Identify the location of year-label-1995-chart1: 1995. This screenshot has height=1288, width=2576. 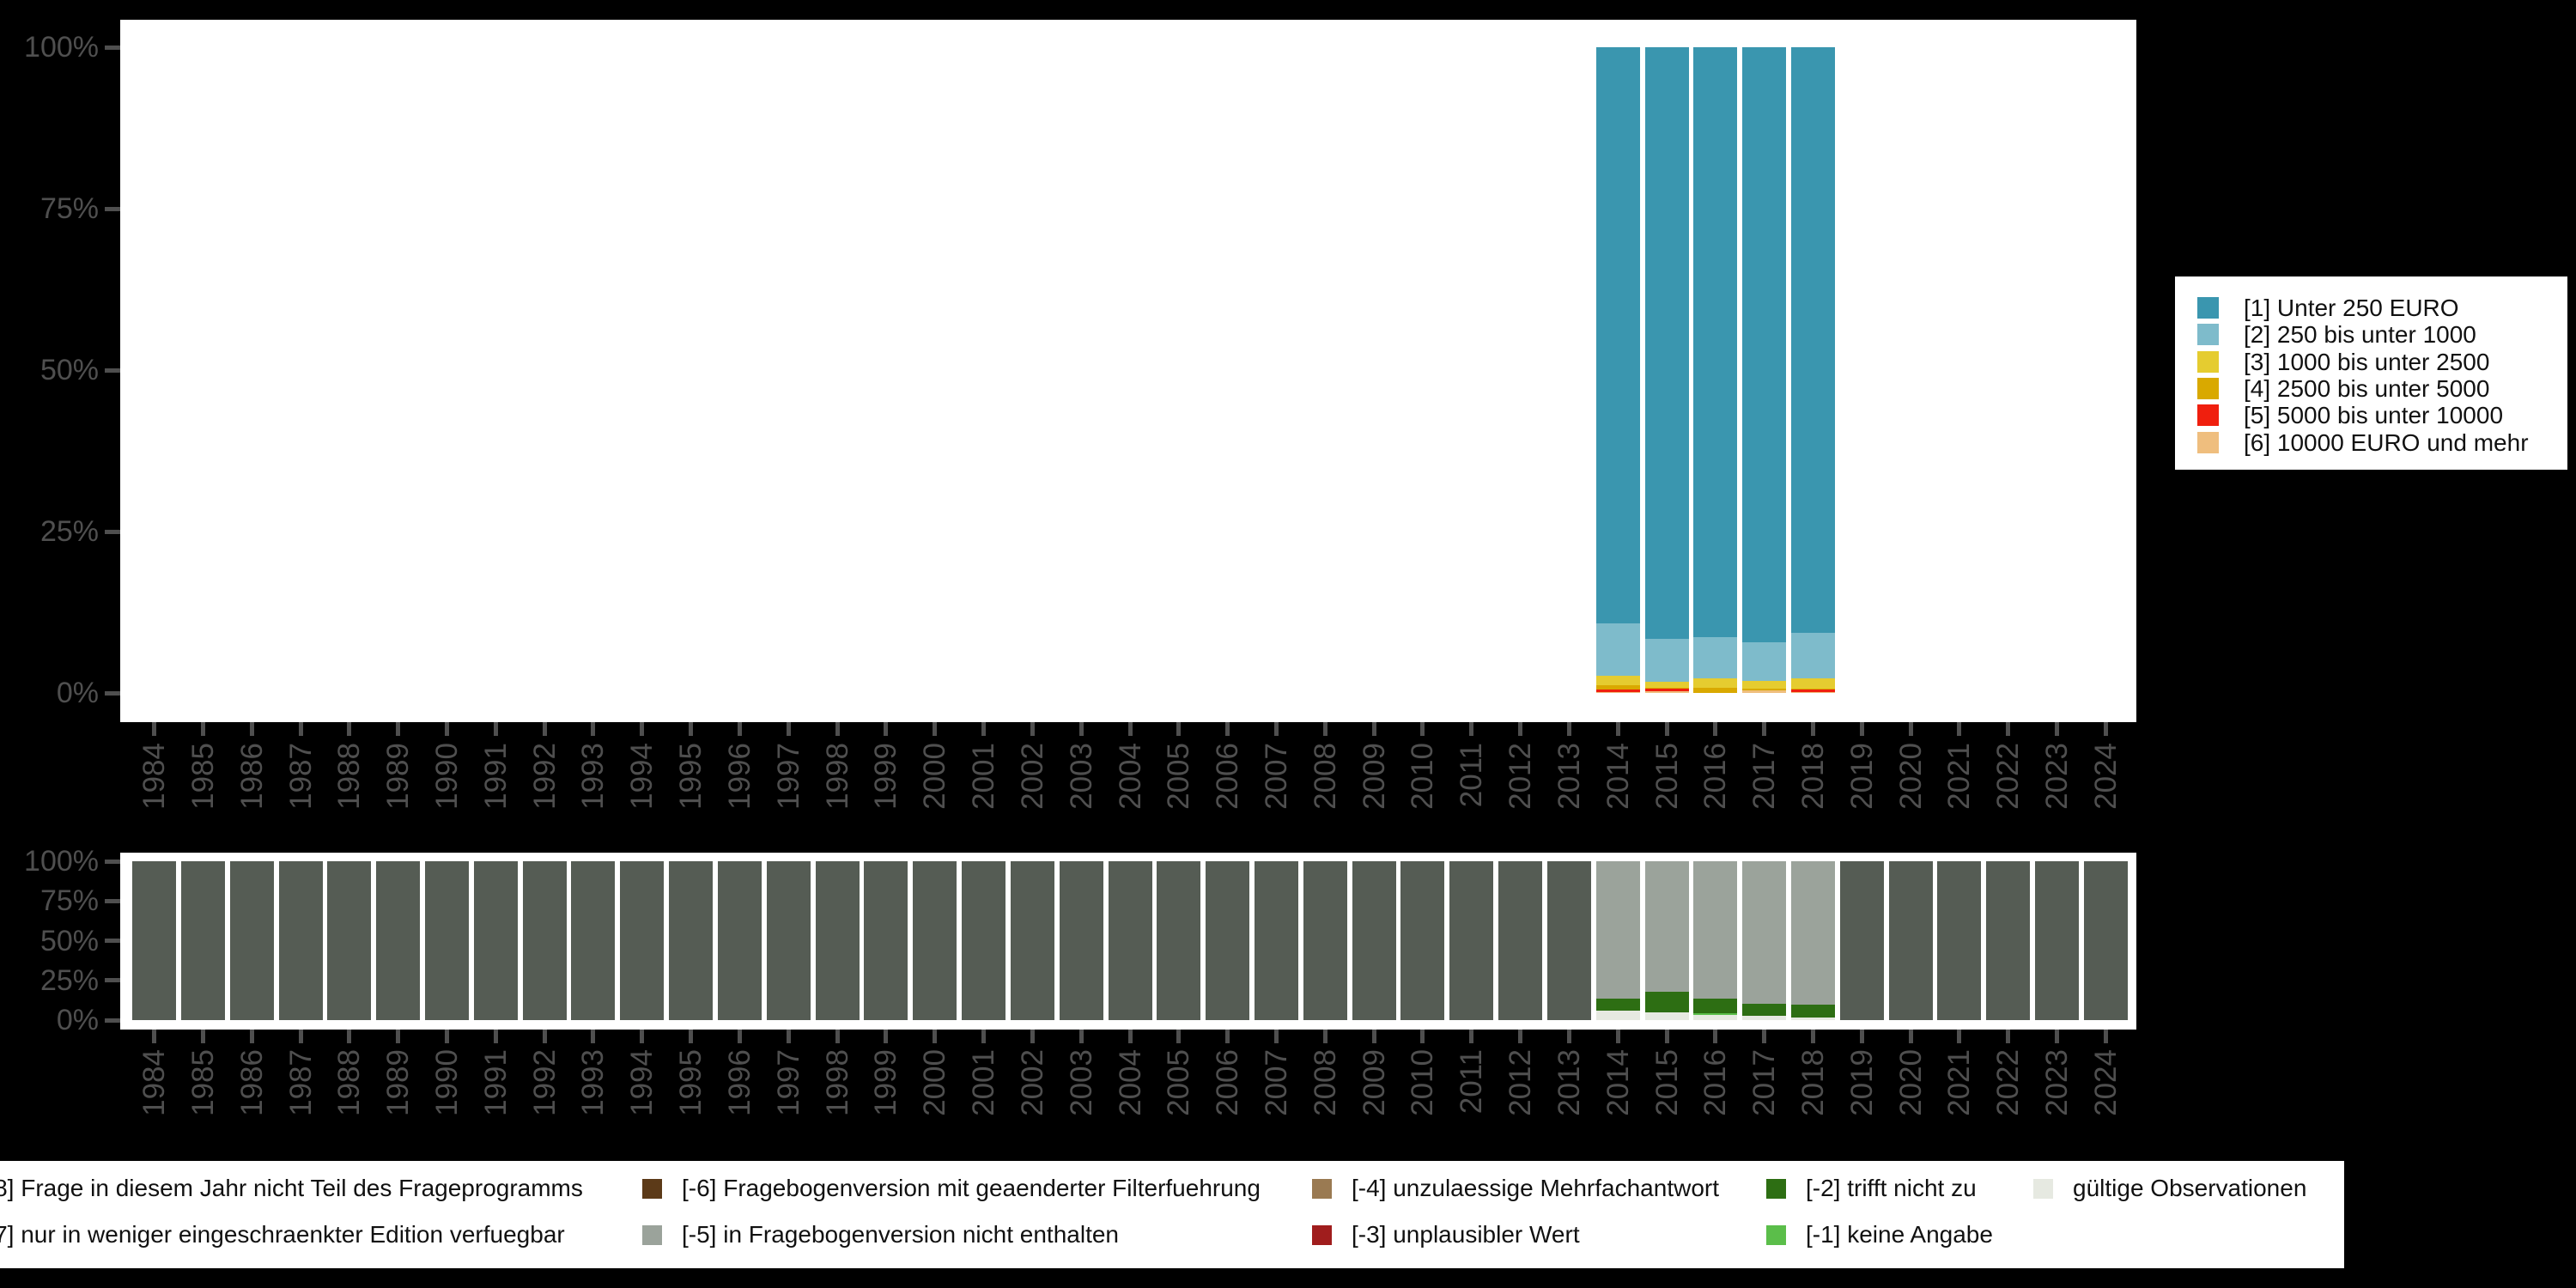
(691, 777).